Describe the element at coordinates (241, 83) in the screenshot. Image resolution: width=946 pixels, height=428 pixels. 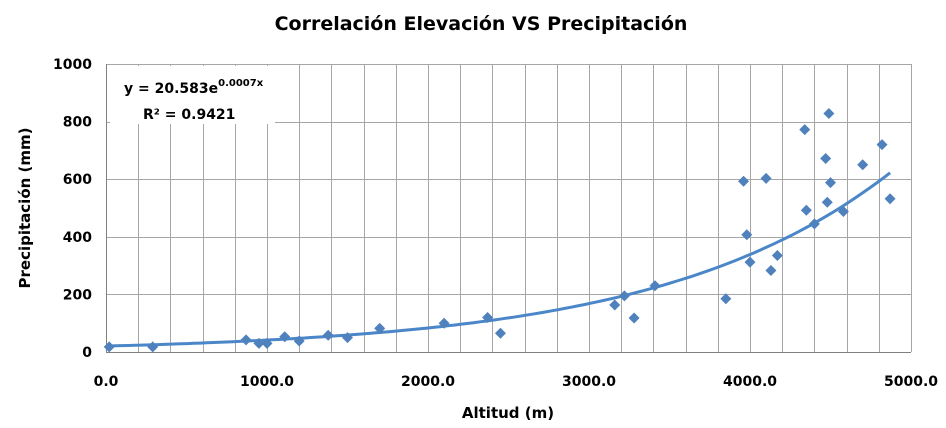
I see `trendline-equation-exponent: 0.0007x` at that location.